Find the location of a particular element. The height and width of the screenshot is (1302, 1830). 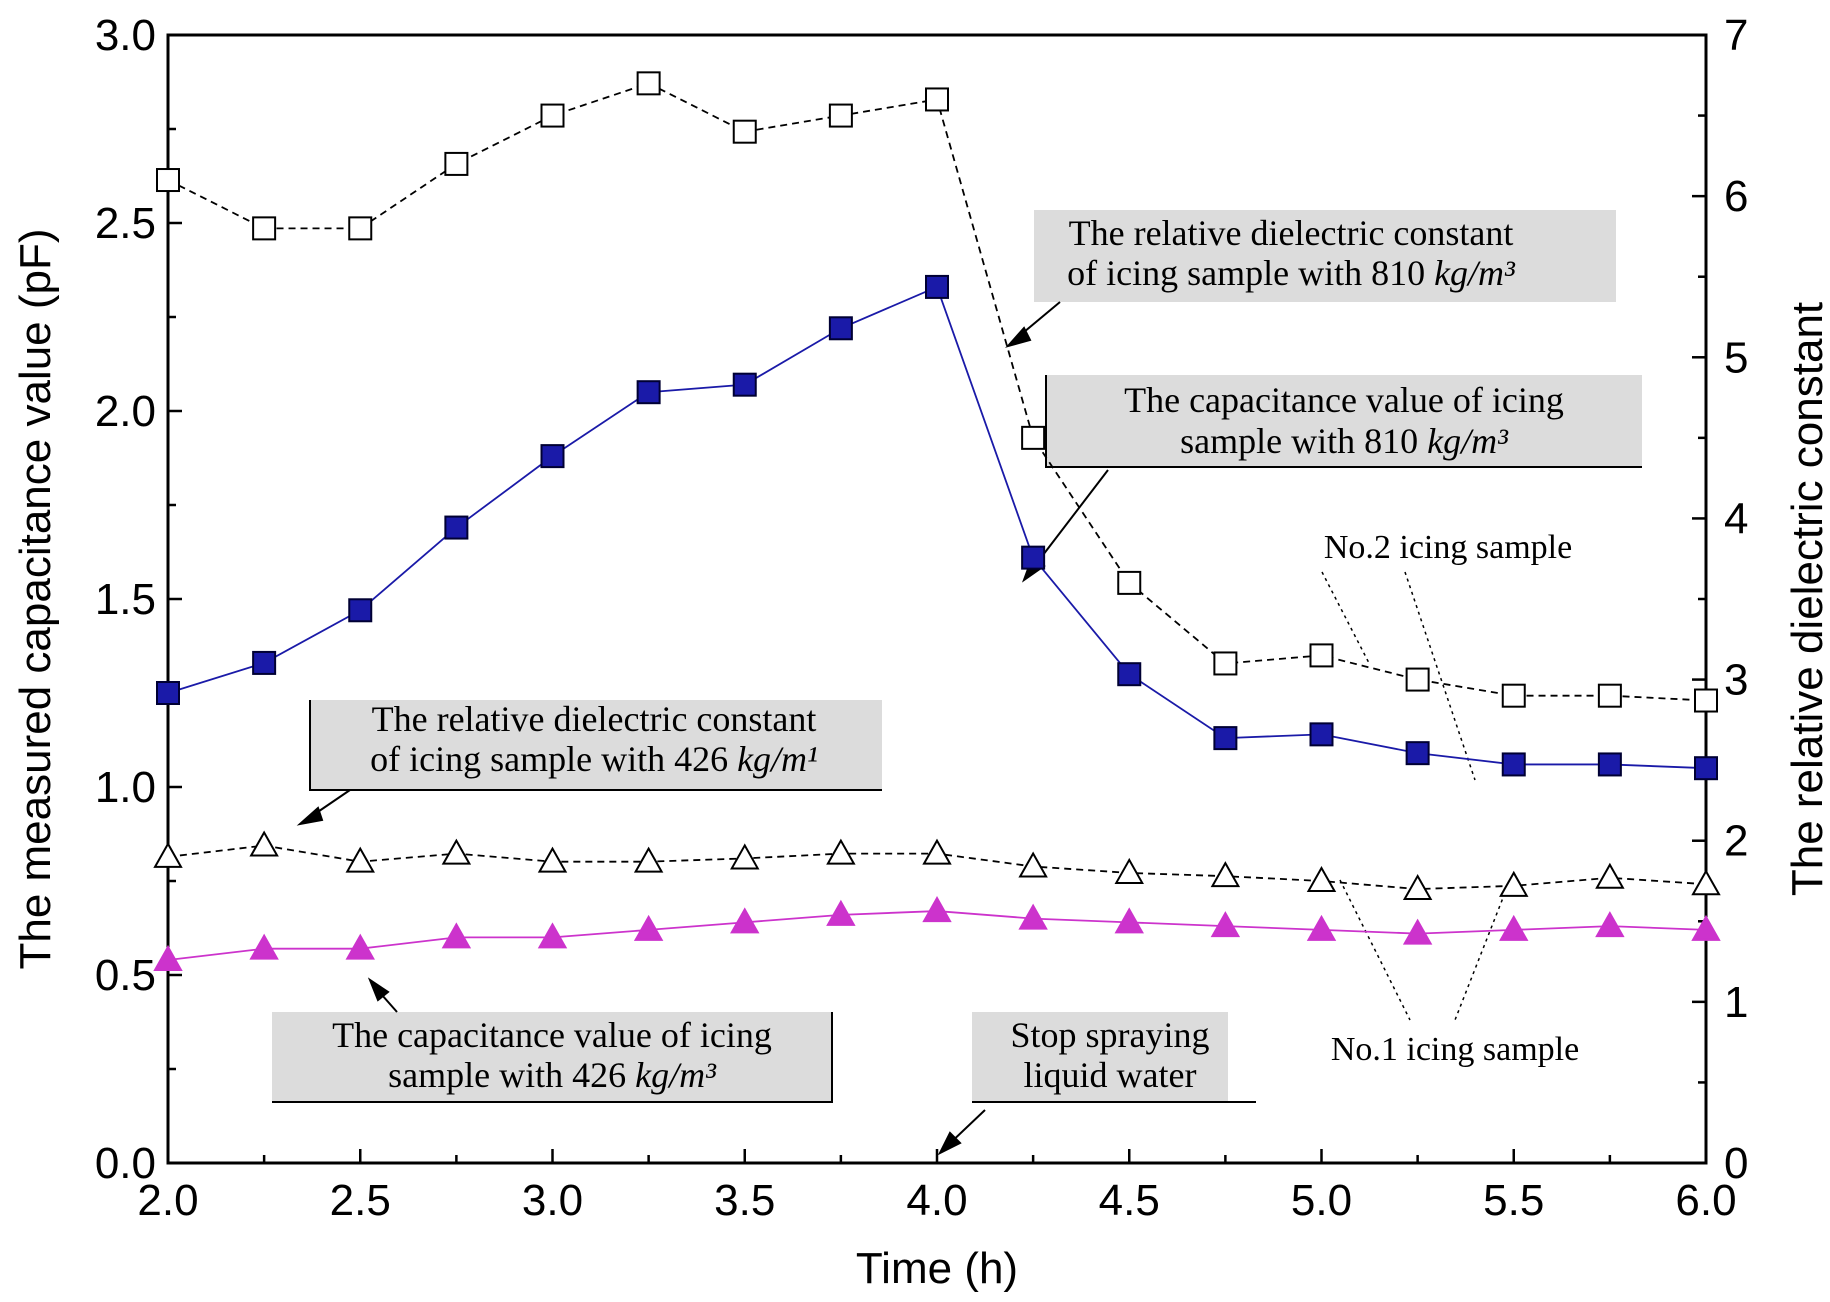

y-right-tick-label: 0 is located at coordinates (1736, 1163).